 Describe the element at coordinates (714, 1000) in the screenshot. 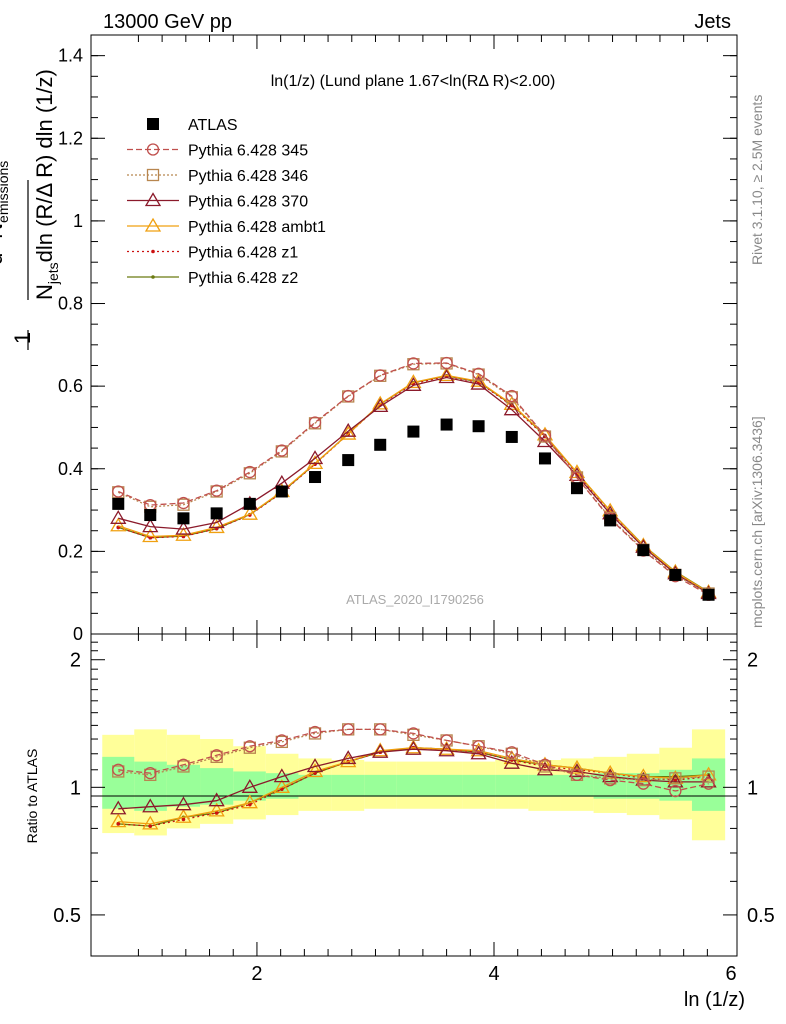

I see `x-axis-label: ln (1/z)` at that location.